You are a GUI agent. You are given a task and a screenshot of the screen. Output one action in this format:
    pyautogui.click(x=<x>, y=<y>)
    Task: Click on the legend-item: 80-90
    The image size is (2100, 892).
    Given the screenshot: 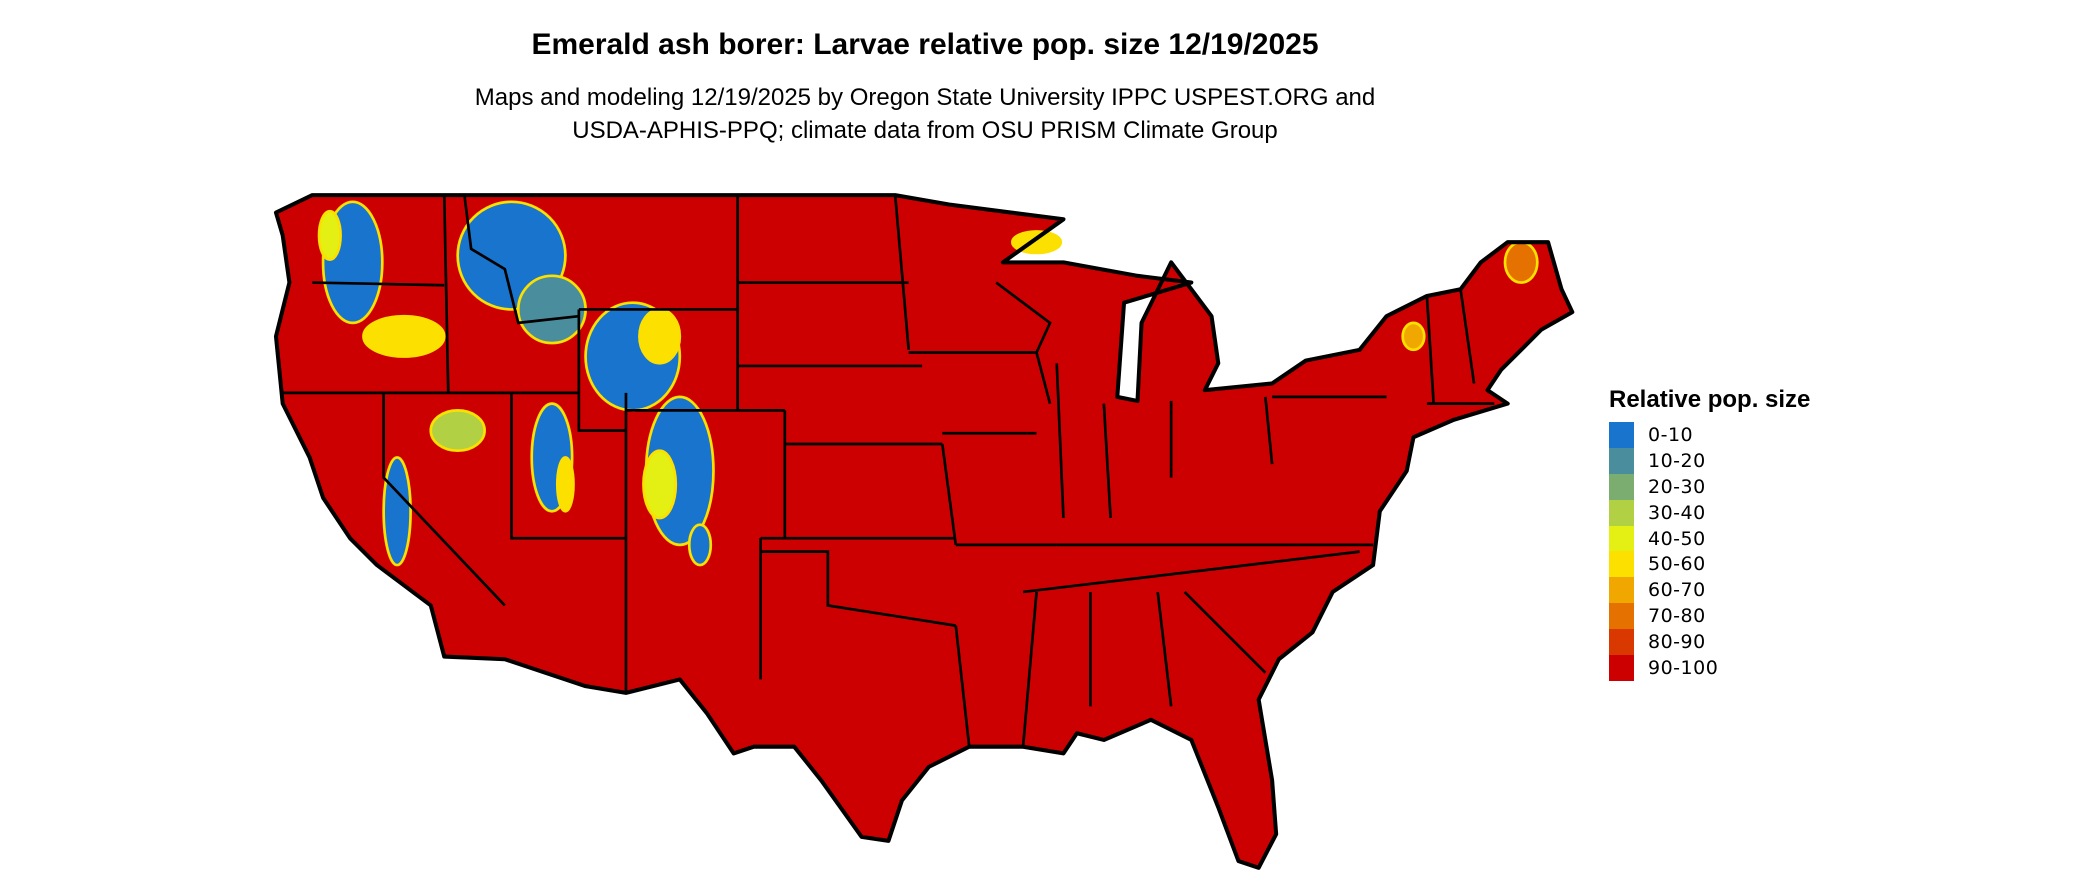 What is the action you would take?
    pyautogui.click(x=1709, y=642)
    